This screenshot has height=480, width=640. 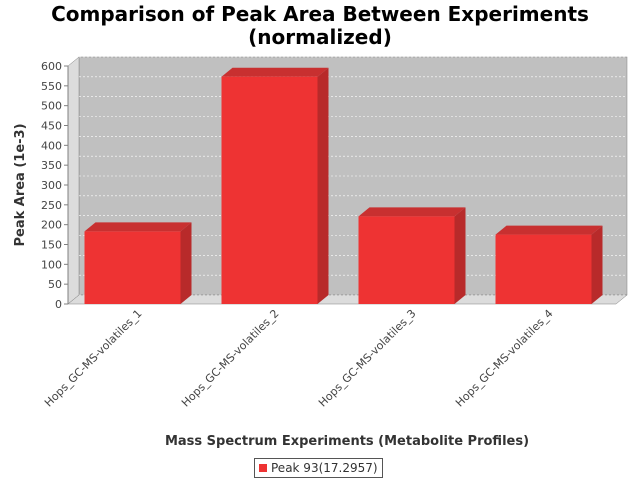 I want to click on y-tick-label: 400, so click(x=51, y=145).